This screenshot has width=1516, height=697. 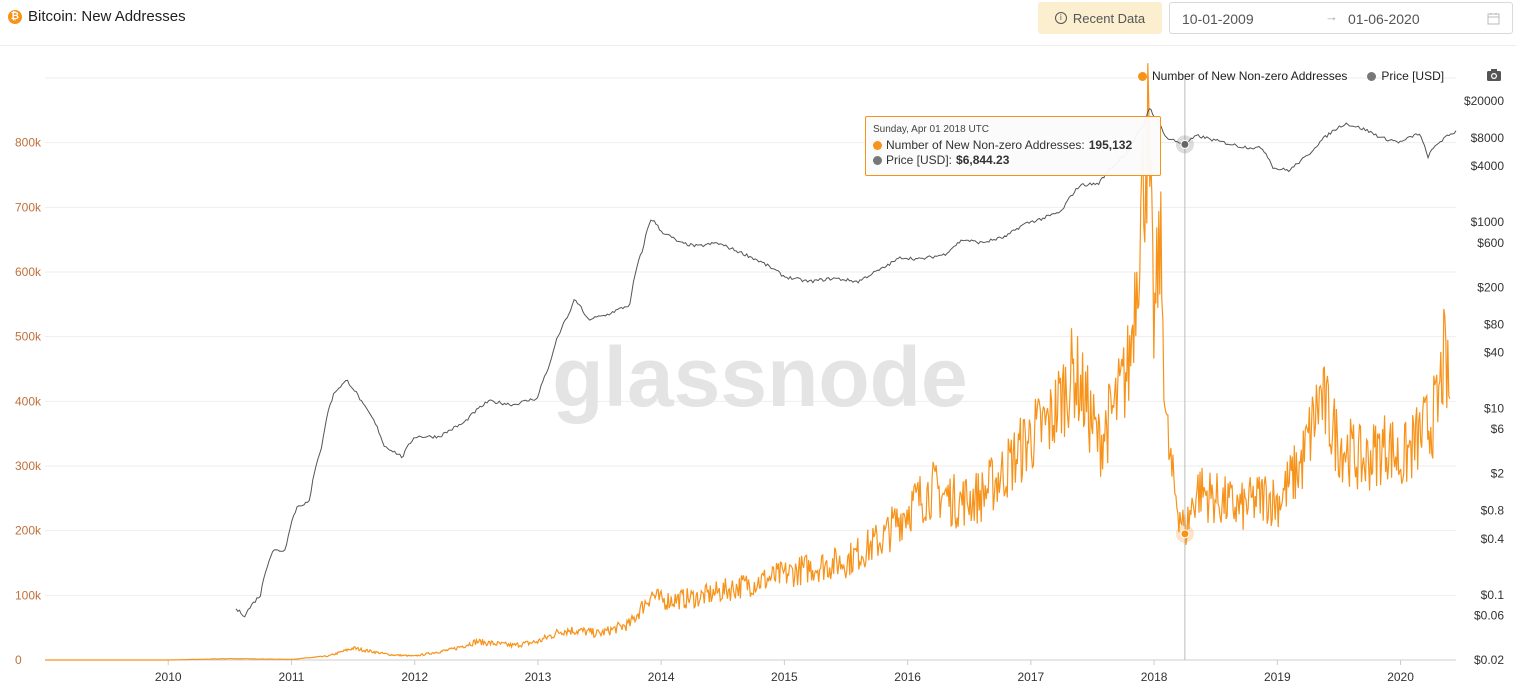 What do you see at coordinates (1494, 409) in the screenshot?
I see `y-right-tick-label: $10` at bounding box center [1494, 409].